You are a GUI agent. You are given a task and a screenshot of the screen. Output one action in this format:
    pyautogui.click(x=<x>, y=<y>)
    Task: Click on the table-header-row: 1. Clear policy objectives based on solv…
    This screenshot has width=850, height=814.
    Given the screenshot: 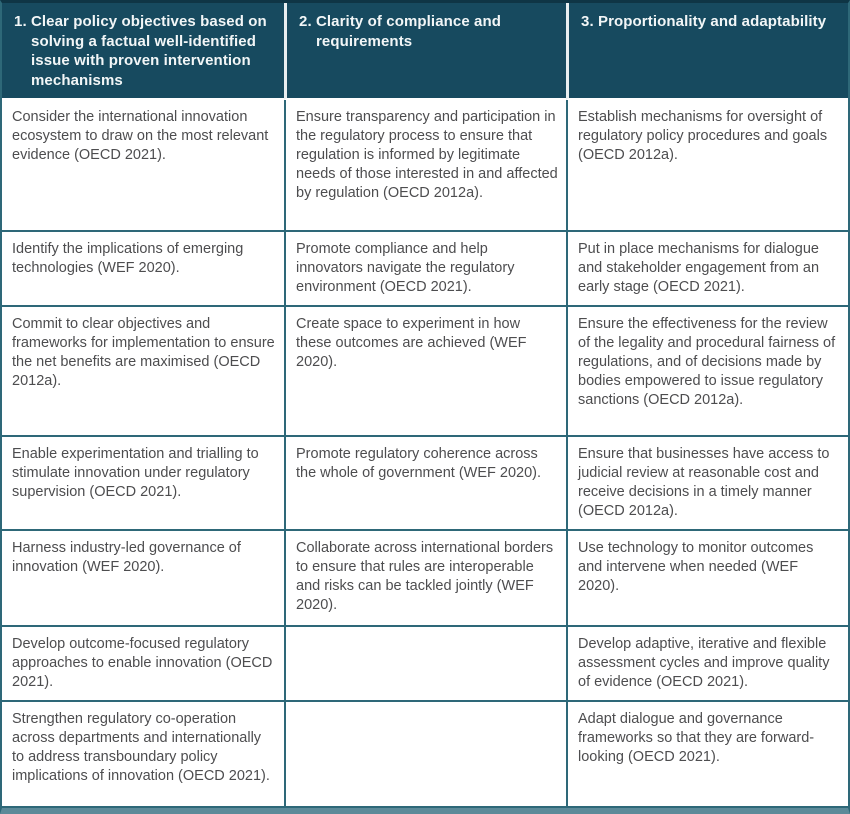 What is the action you would take?
    pyautogui.click(x=425, y=51)
    